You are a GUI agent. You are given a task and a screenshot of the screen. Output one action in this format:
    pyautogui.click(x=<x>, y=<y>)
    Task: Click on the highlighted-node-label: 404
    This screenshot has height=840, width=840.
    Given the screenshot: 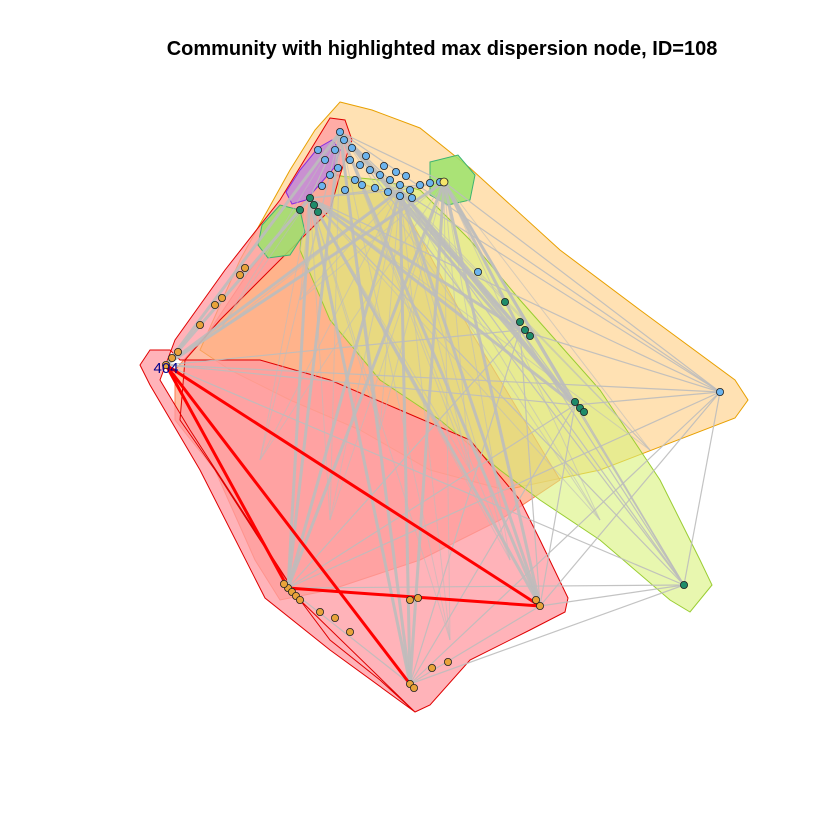 What is the action you would take?
    pyautogui.click(x=165, y=368)
    